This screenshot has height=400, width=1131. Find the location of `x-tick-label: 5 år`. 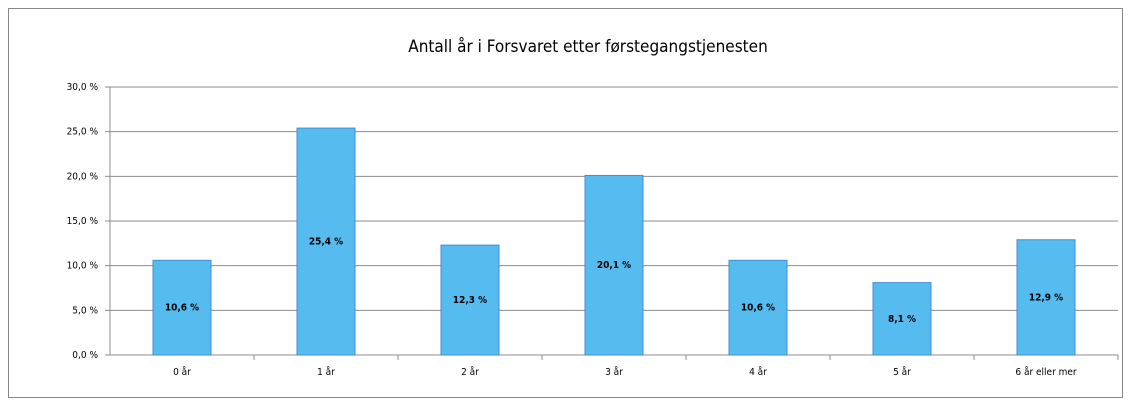

x-tick-label: 5 år is located at coordinates (902, 371).